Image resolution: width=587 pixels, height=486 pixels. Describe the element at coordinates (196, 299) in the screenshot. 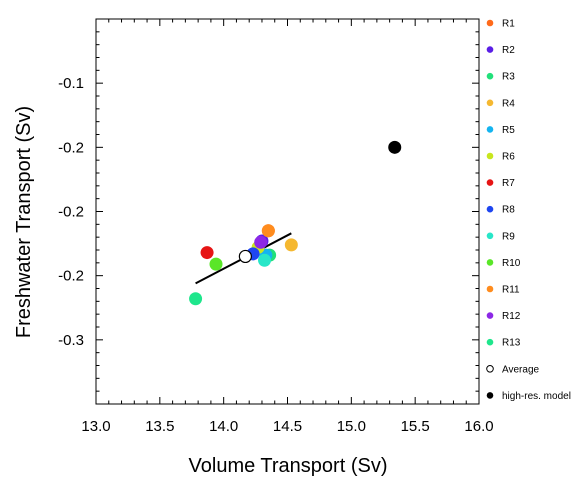

I see `point-r13` at that location.